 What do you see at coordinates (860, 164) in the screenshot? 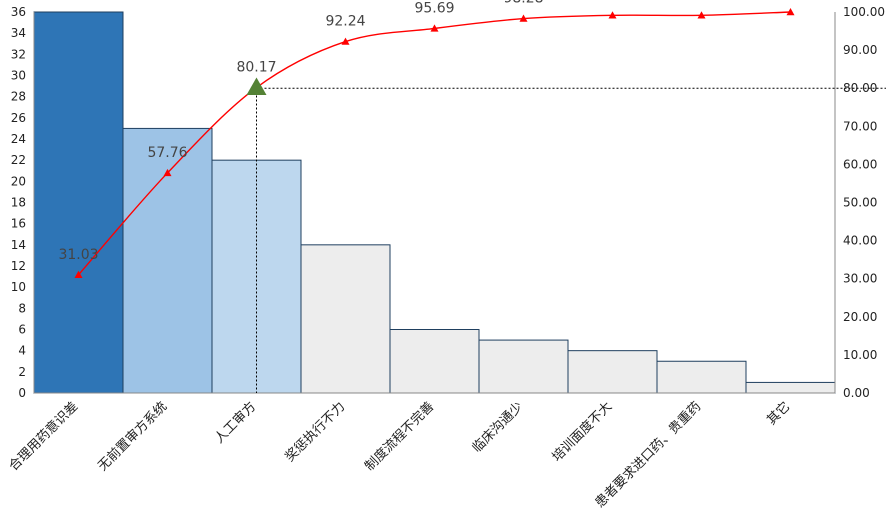
I see `right-tick-label: 60.00` at bounding box center [860, 164].